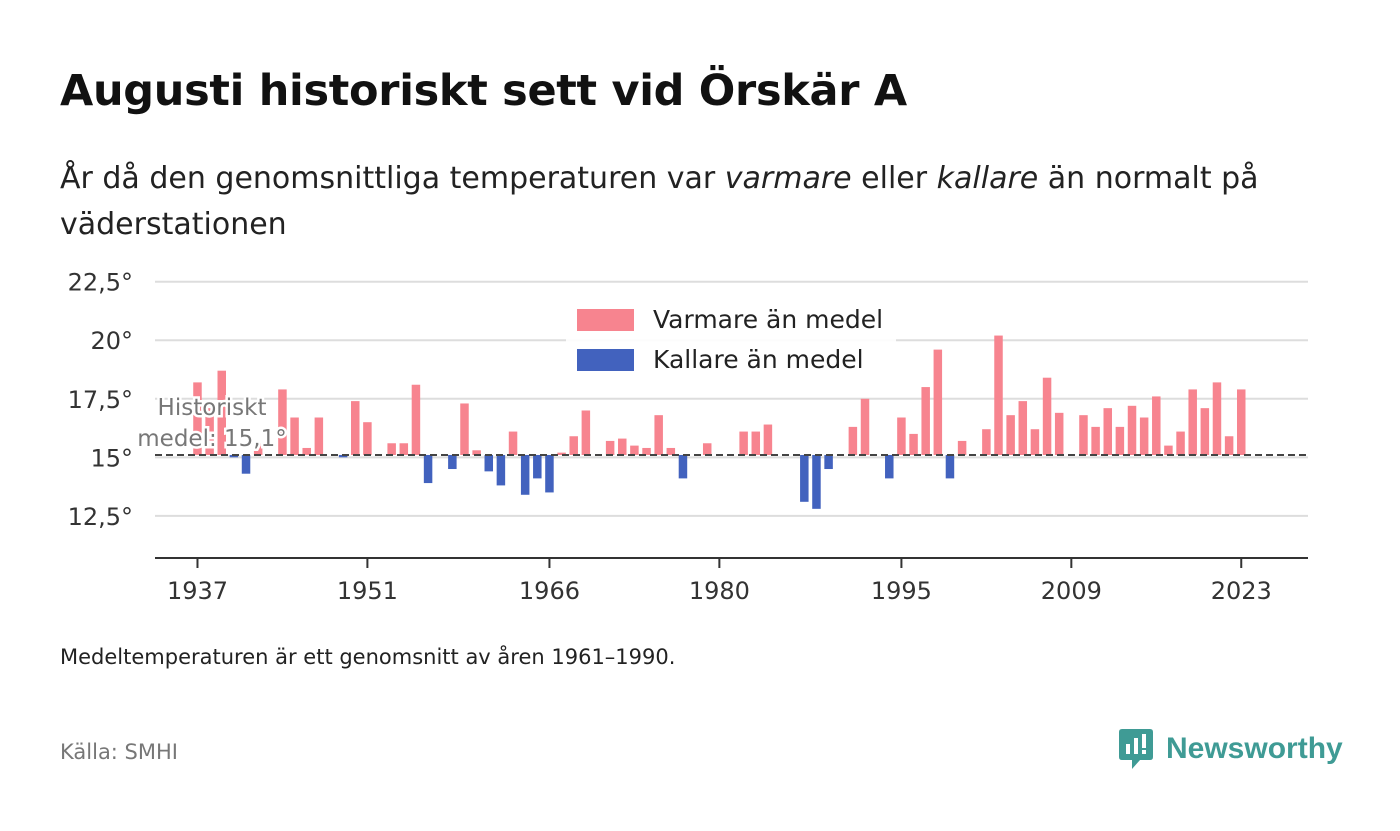  What do you see at coordinates (894, 178) in the screenshot?
I see `subtitle-part-2: eller` at bounding box center [894, 178].